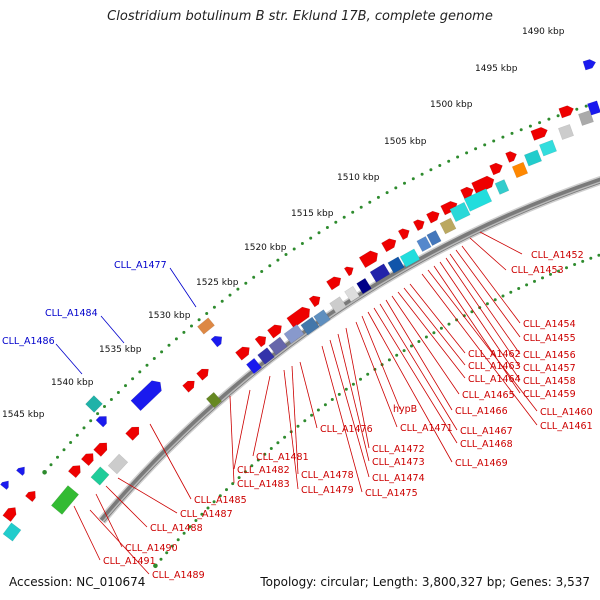  I want to click on inner-gene-label: CLL_A1473, so click(398, 462).